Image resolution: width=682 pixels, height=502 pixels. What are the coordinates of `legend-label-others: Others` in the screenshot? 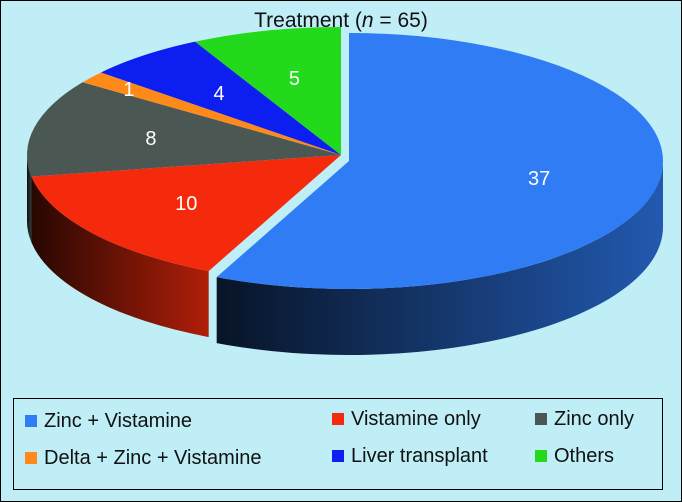 It's located at (584, 455).